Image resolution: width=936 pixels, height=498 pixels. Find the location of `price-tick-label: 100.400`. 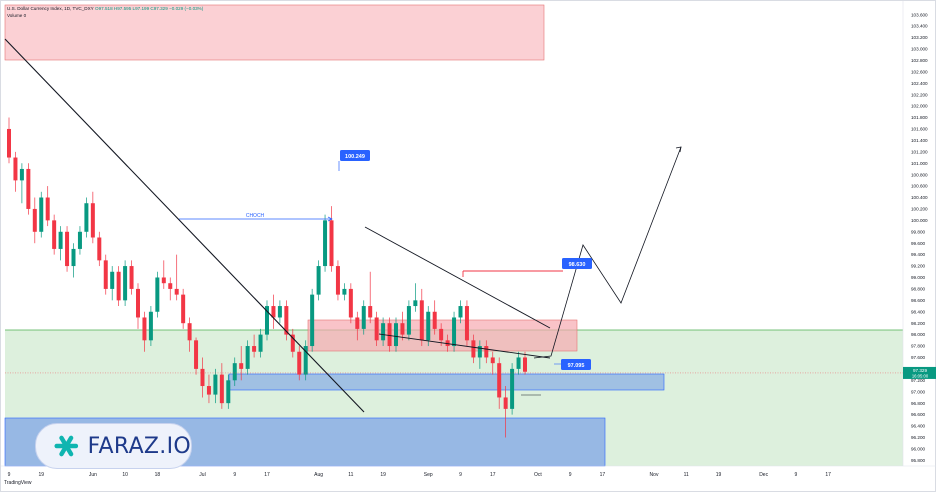

price-tick-label: 100.400 is located at coordinates (919, 197).